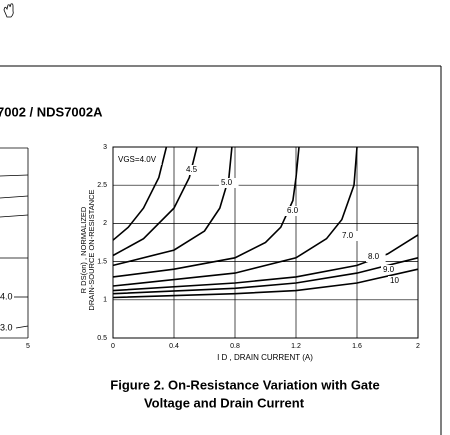 The height and width of the screenshot is (435, 450). Describe the element at coordinates (91, 249) in the screenshot. I see `y-axis-label: DRAIN-SOURCE ON-RESISTANCE` at that location.